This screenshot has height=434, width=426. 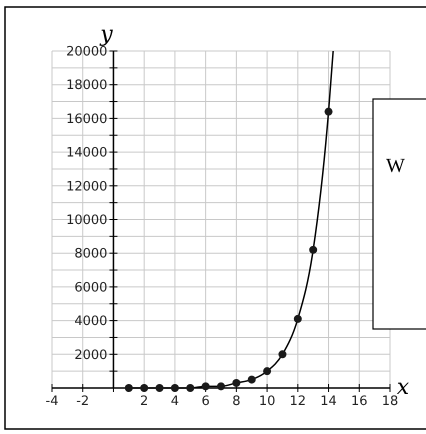 I want to click on y-tick-label: 14000, so click(x=87, y=153).